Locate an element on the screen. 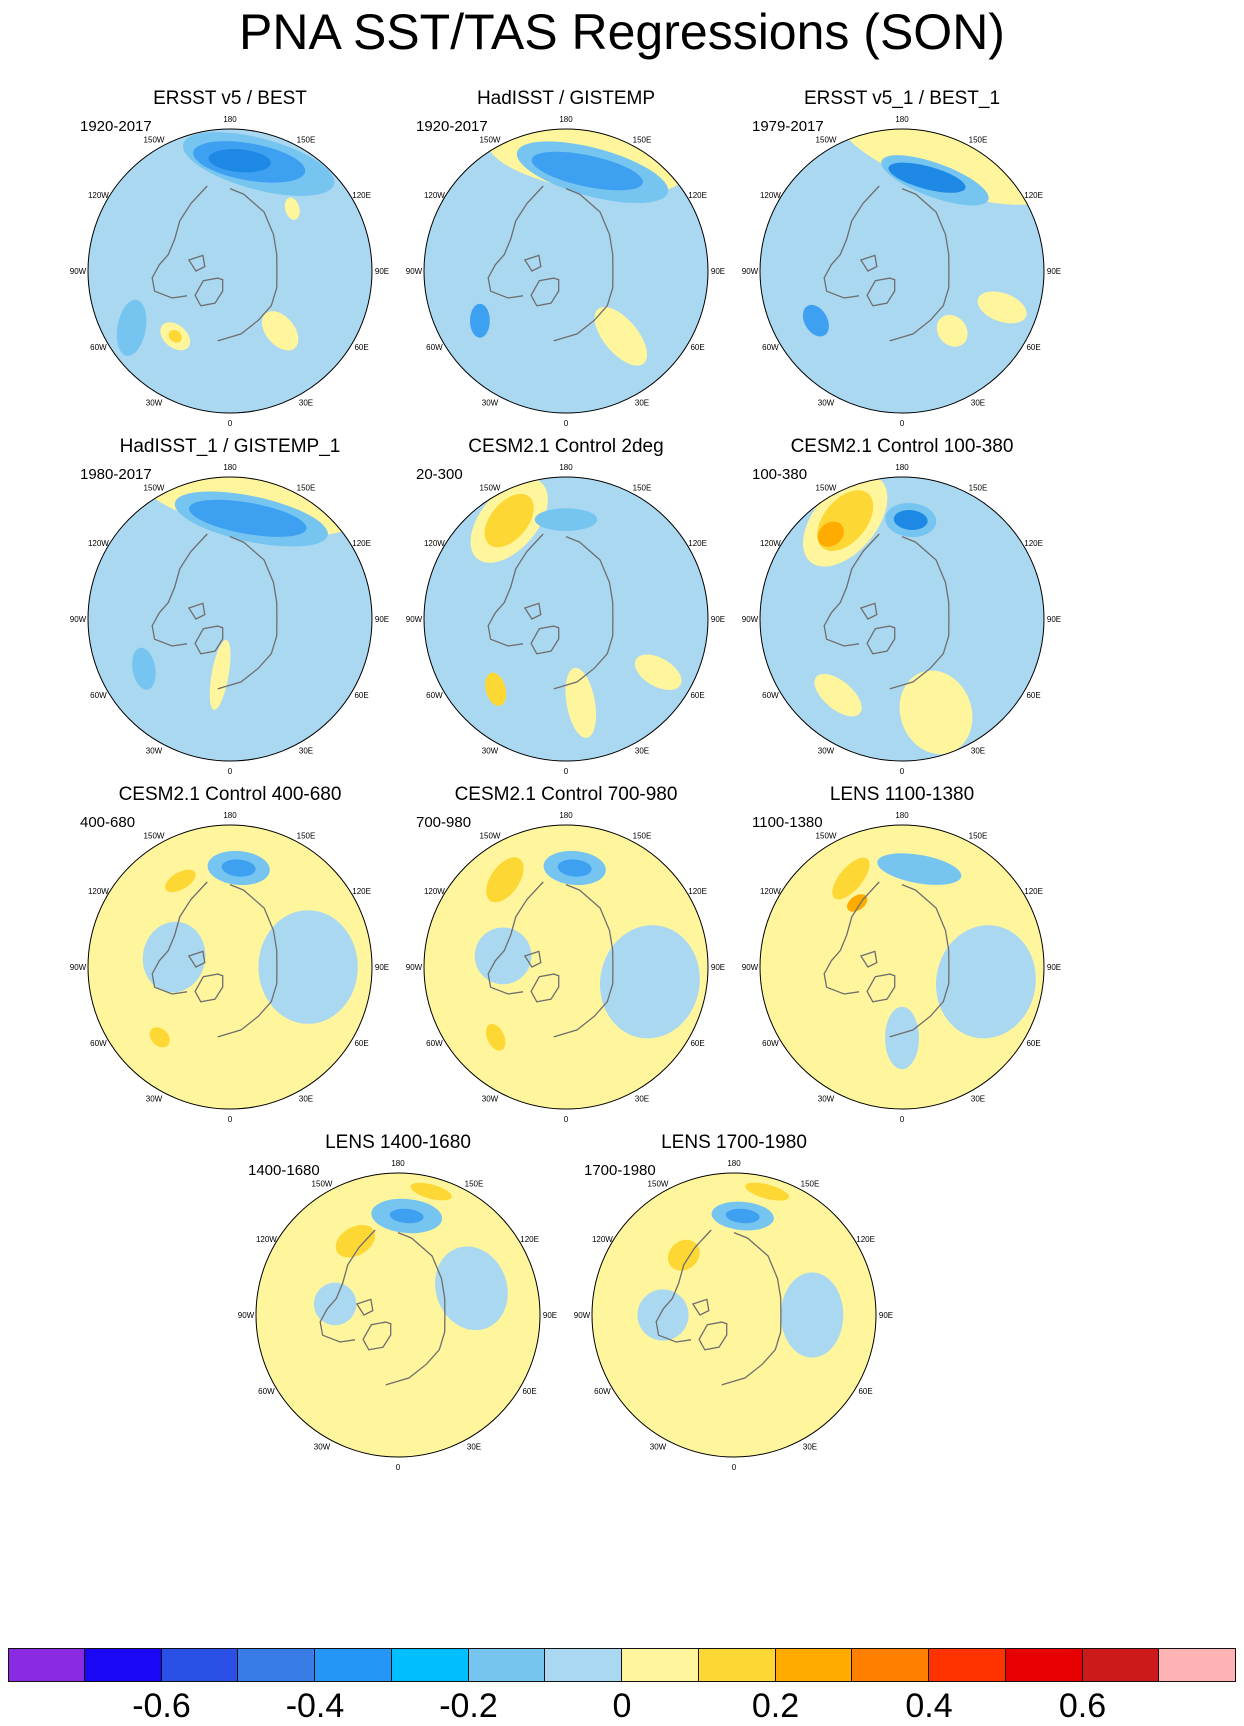 Image resolution: width=1244 pixels, height=1726 pixels. globe-outline is located at coordinates (566, 271).